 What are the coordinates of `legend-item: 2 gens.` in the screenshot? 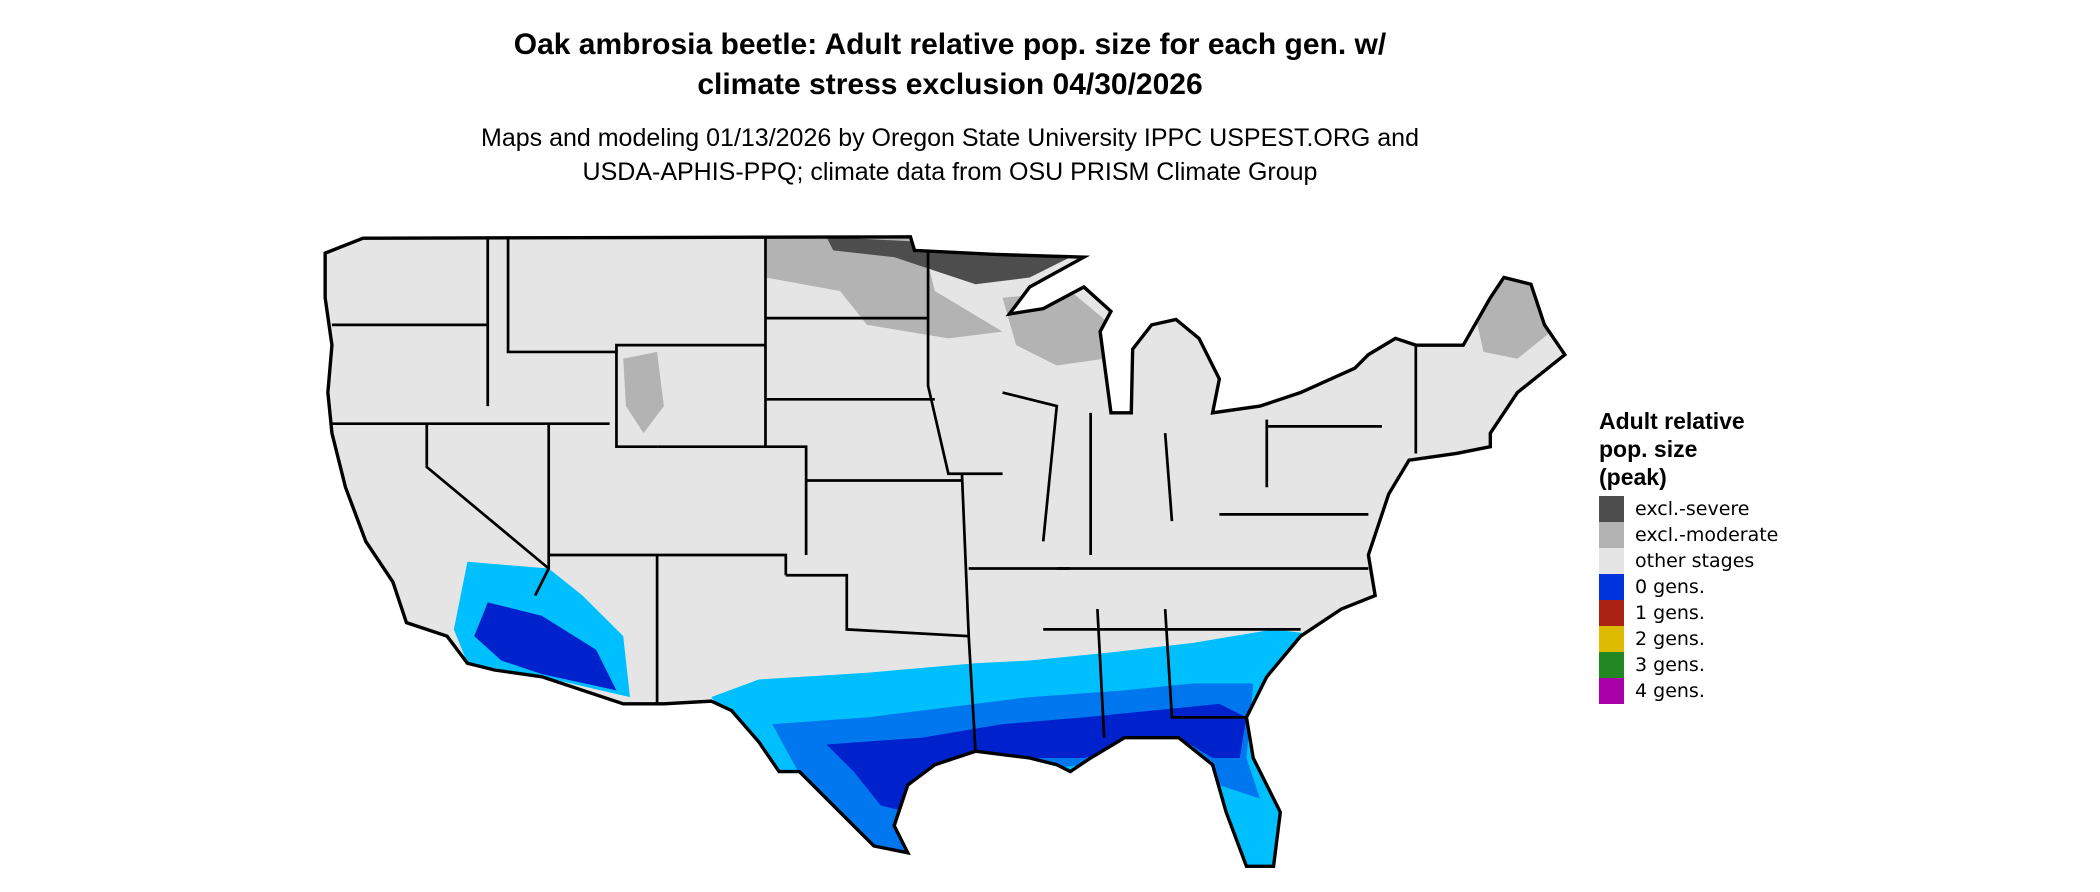 It's located at (1652, 639).